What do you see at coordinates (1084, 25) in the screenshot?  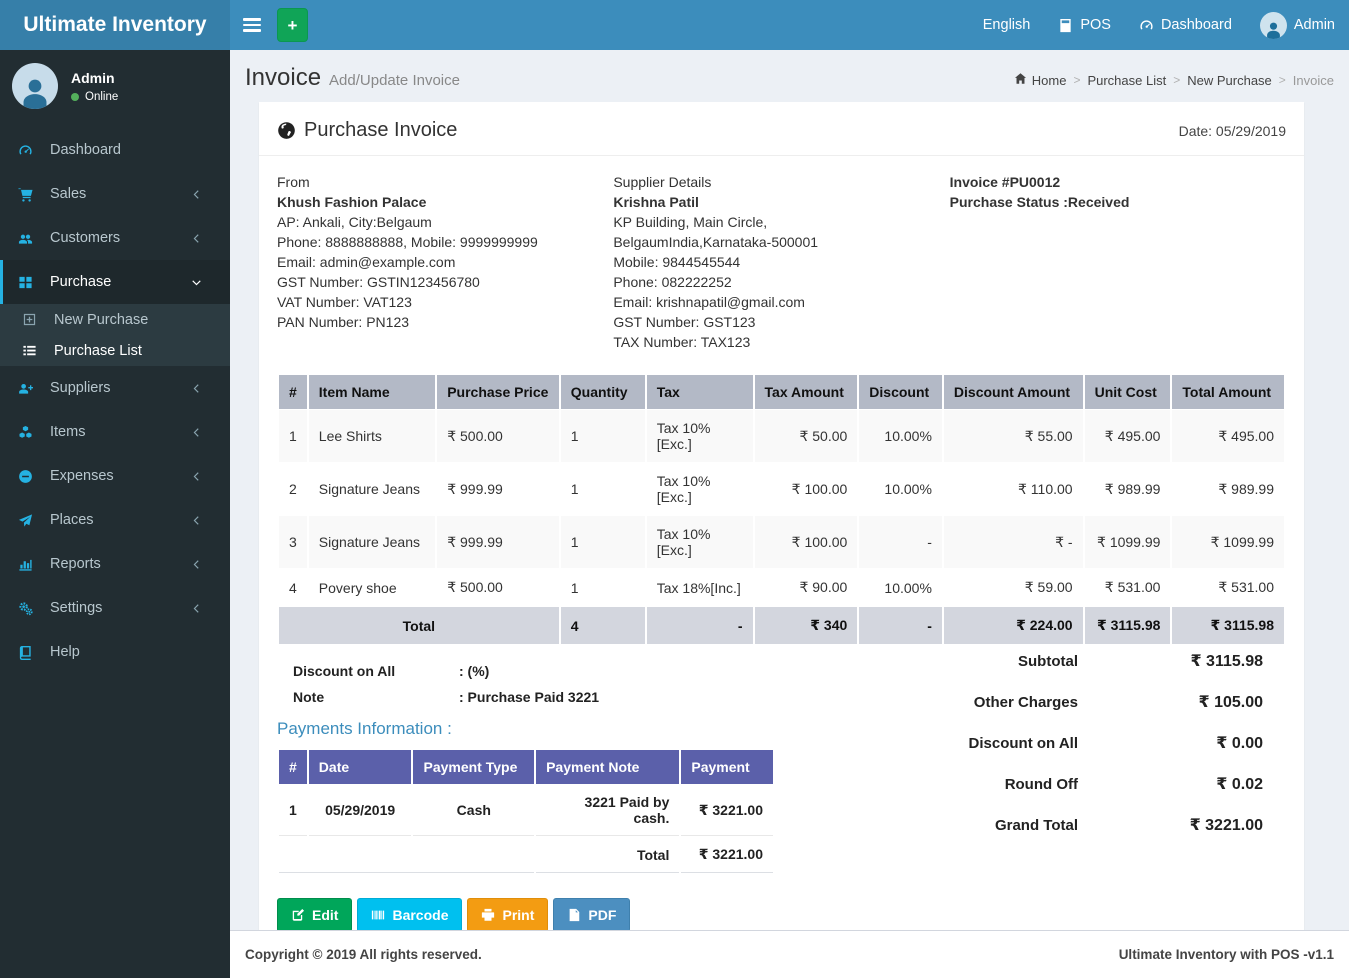 I see `topnav-item-pos: POS` at bounding box center [1084, 25].